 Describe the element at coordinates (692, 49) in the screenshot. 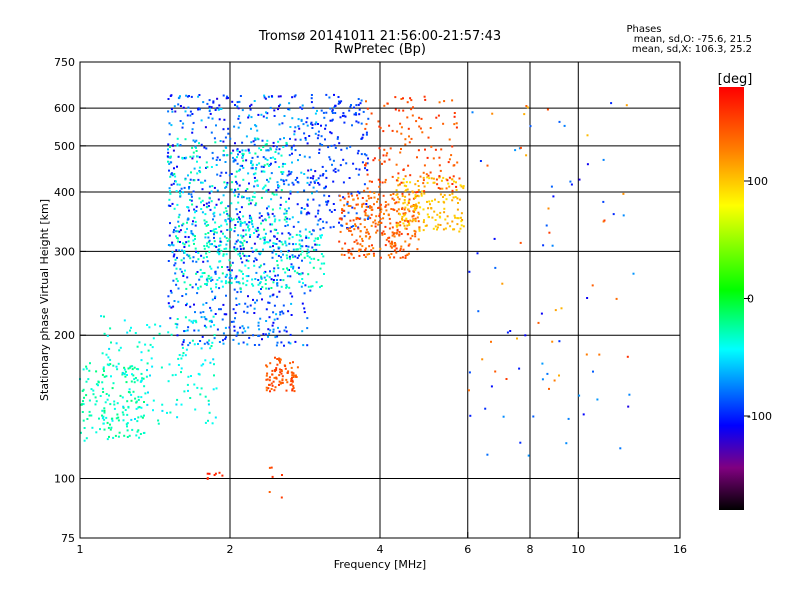

I see `phases-x-stats: mean, sd,X: 106.3, 25.2` at that location.